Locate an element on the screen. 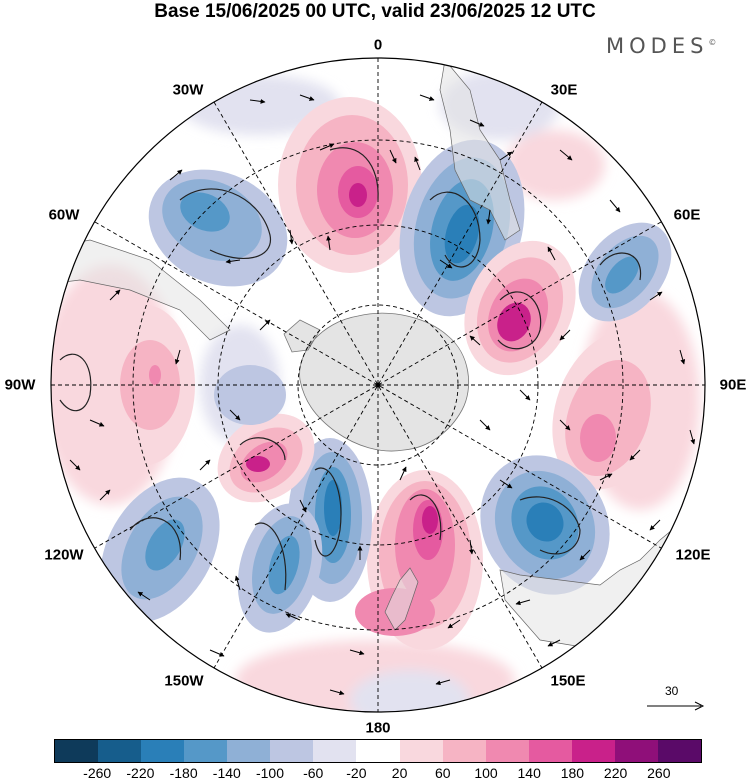 Image resolution: width=750 pixels, height=783 pixels. lon-label-60e: 60E is located at coordinates (687, 215).